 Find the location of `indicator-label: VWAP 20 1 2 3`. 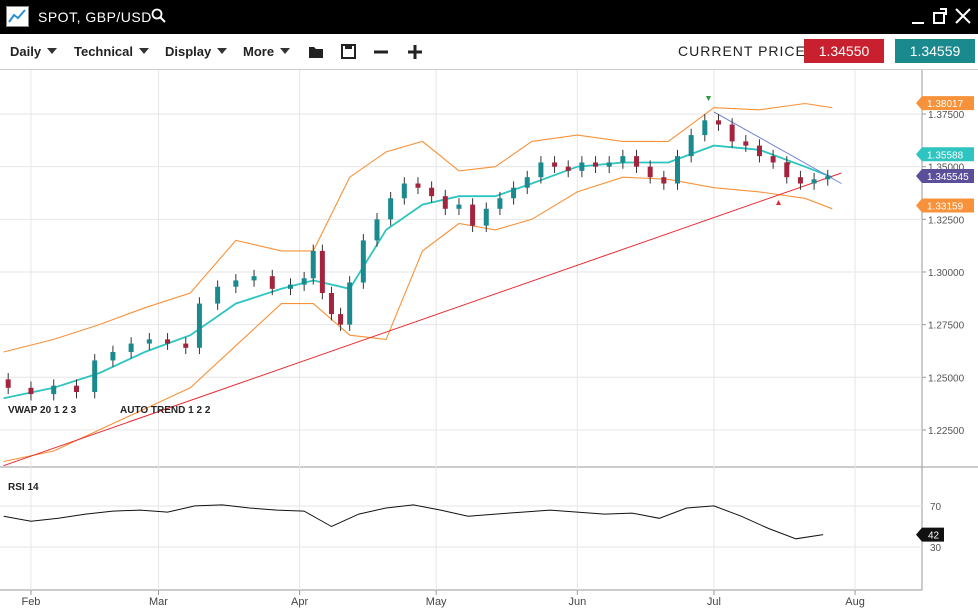

indicator-label: VWAP 20 1 2 3 is located at coordinates (42, 410).